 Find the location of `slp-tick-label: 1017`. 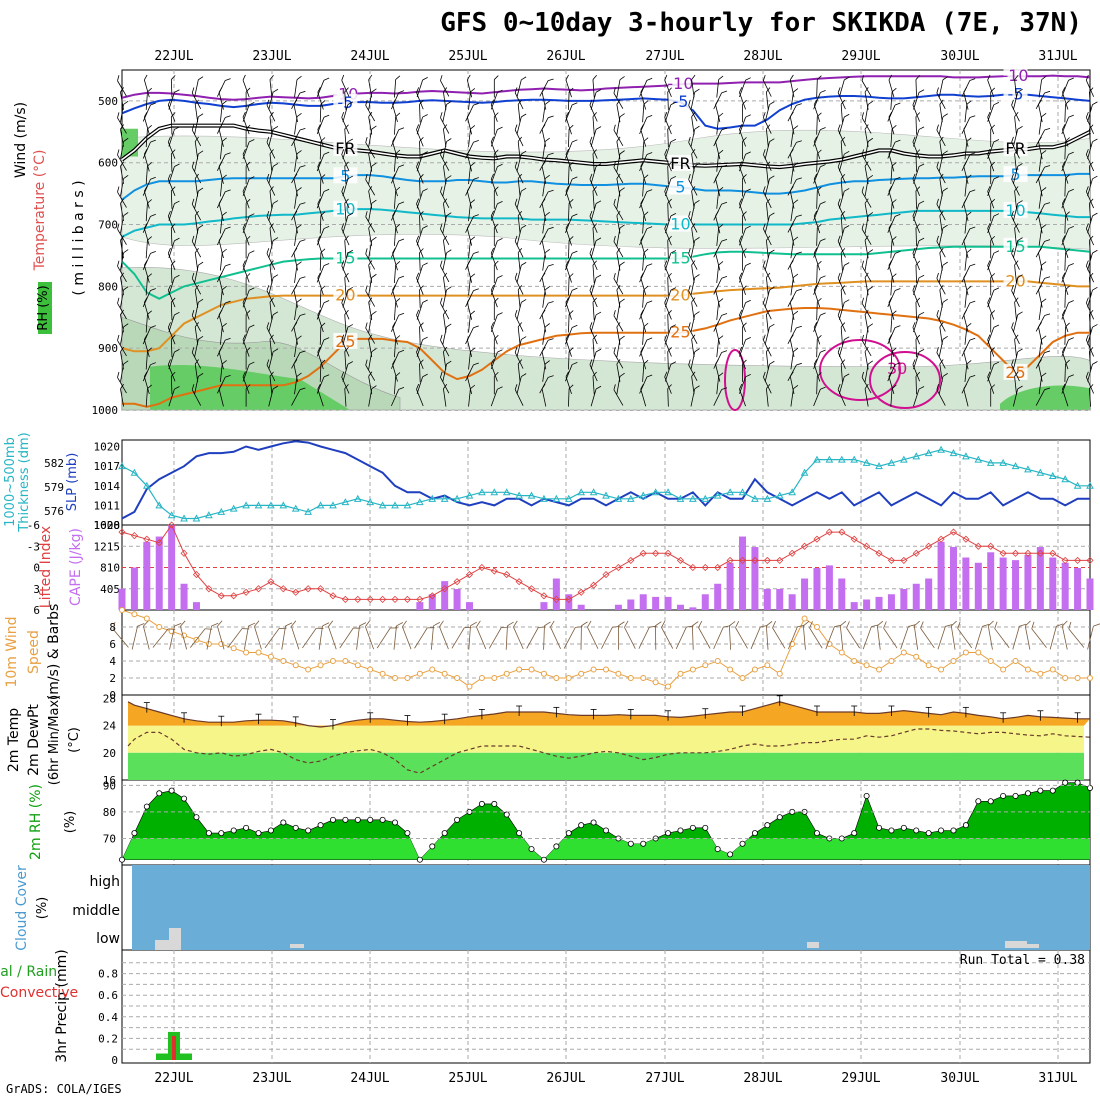

slp-tick-label: 1017 is located at coordinates (107, 466).